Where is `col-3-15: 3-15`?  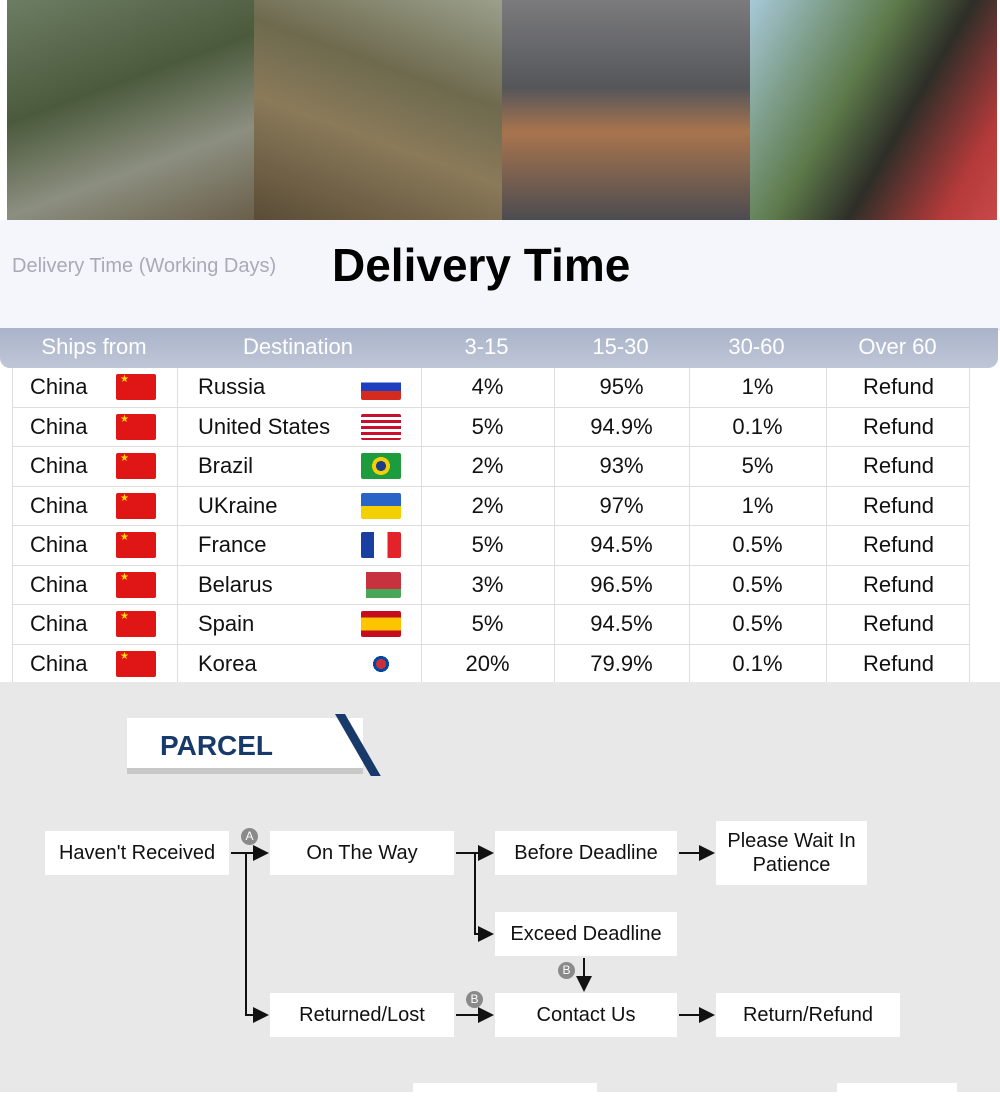
col-3-15: 3-15 is located at coordinates (486, 346).